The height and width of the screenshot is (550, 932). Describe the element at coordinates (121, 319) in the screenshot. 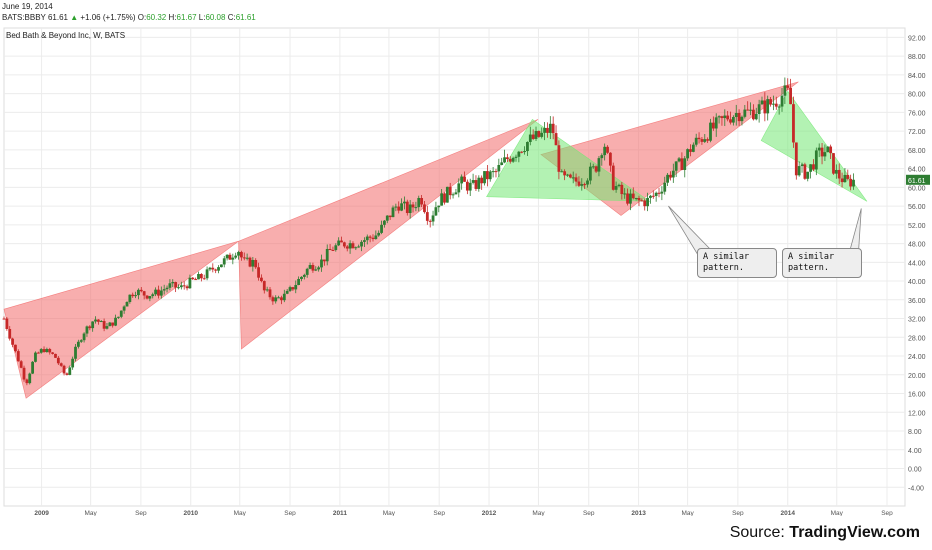

I see `rising-wedge-shape` at that location.